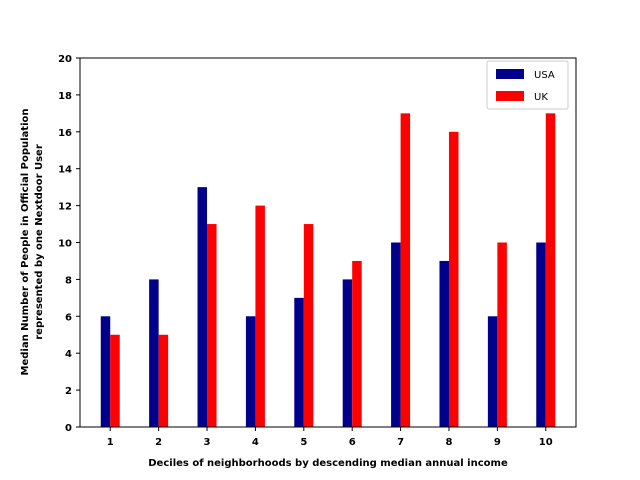 This screenshot has height=480, width=640. What do you see at coordinates (400, 442) in the screenshot?
I see `x-tick-label: 7` at bounding box center [400, 442].